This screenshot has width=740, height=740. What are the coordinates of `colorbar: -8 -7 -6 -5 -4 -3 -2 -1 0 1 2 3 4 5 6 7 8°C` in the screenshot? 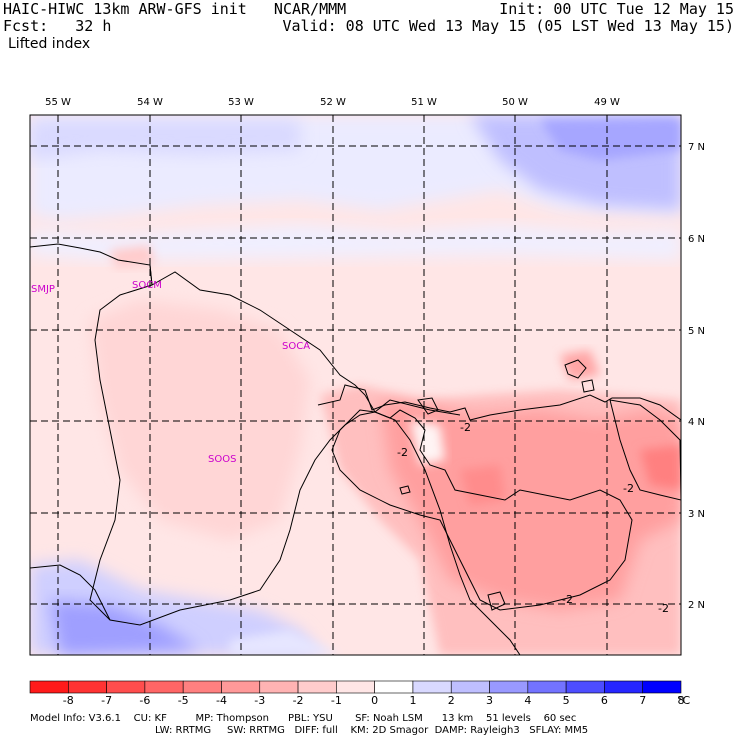 It's located at (360, 693).